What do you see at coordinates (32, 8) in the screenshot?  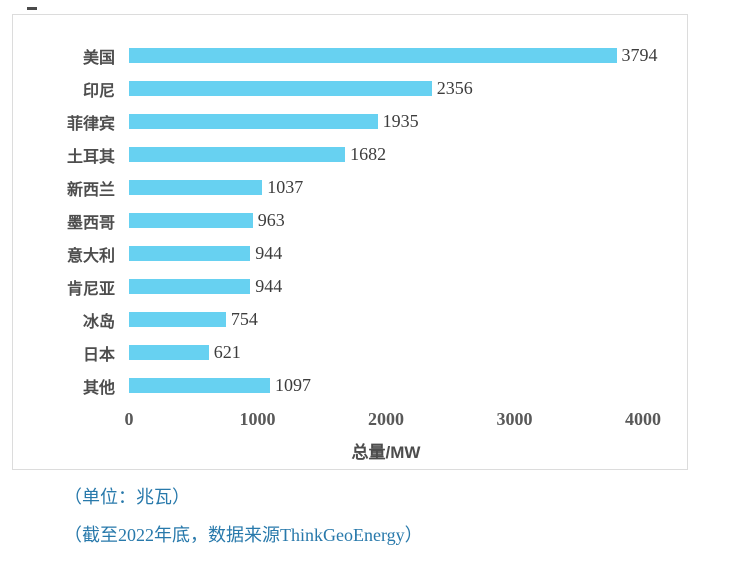 I see `stray-text-fragment` at bounding box center [32, 8].